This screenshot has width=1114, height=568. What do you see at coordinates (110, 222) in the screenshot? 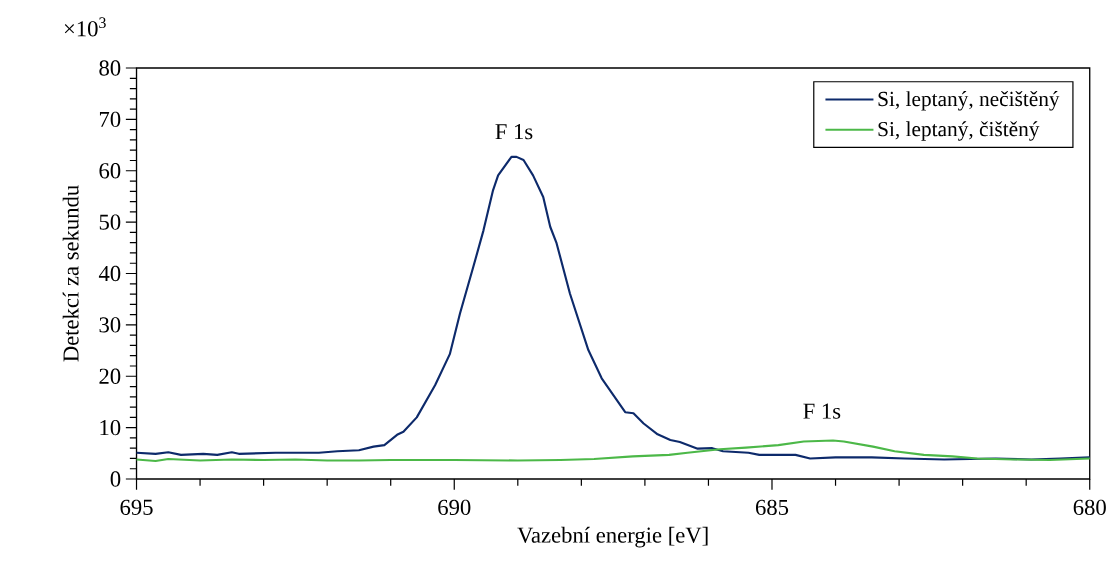
I see `y-tick-label: 50` at bounding box center [110, 222].